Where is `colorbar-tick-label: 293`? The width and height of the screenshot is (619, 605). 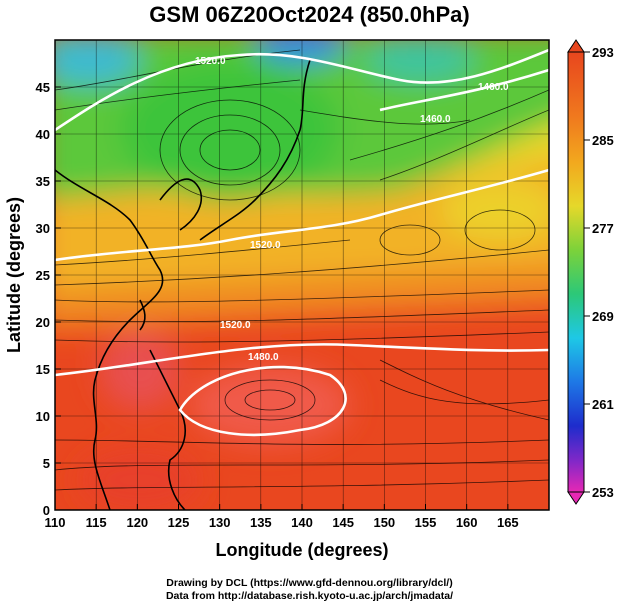 colorbar-tick-label: 293 is located at coordinates (603, 52).